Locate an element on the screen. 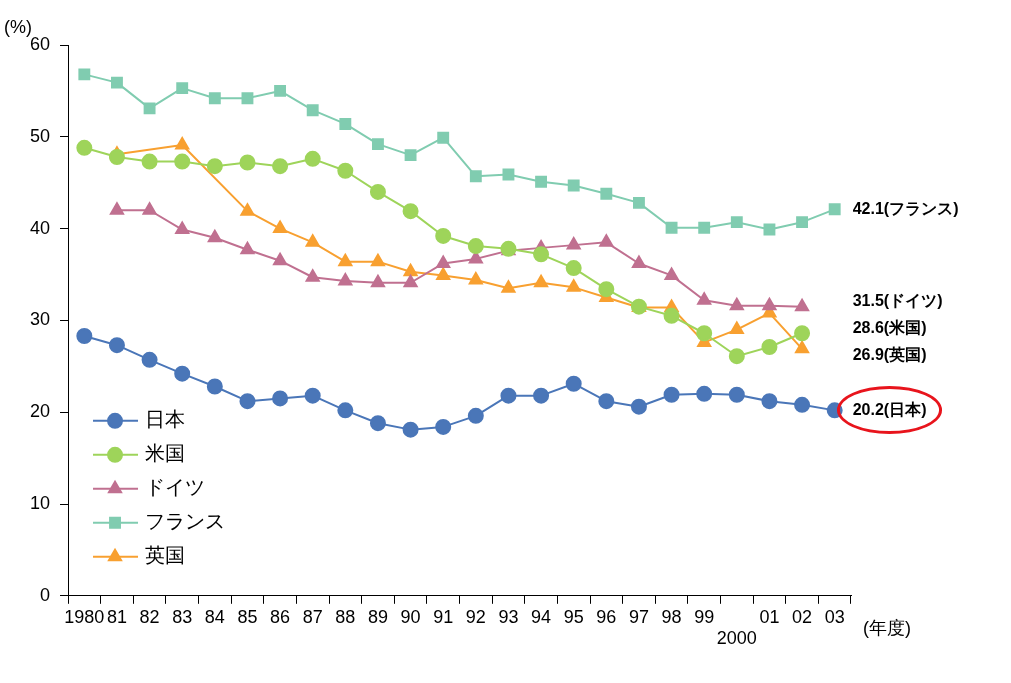 The width and height of the screenshot is (1011, 683). x-tick-label: 85 is located at coordinates (247, 616).